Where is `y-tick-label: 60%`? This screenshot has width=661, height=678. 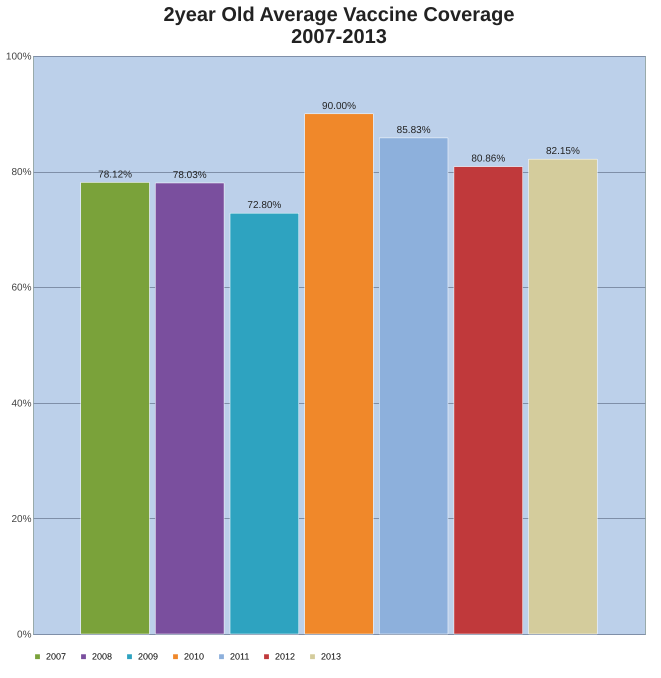 y-tick-label: 60% is located at coordinates (21, 288).